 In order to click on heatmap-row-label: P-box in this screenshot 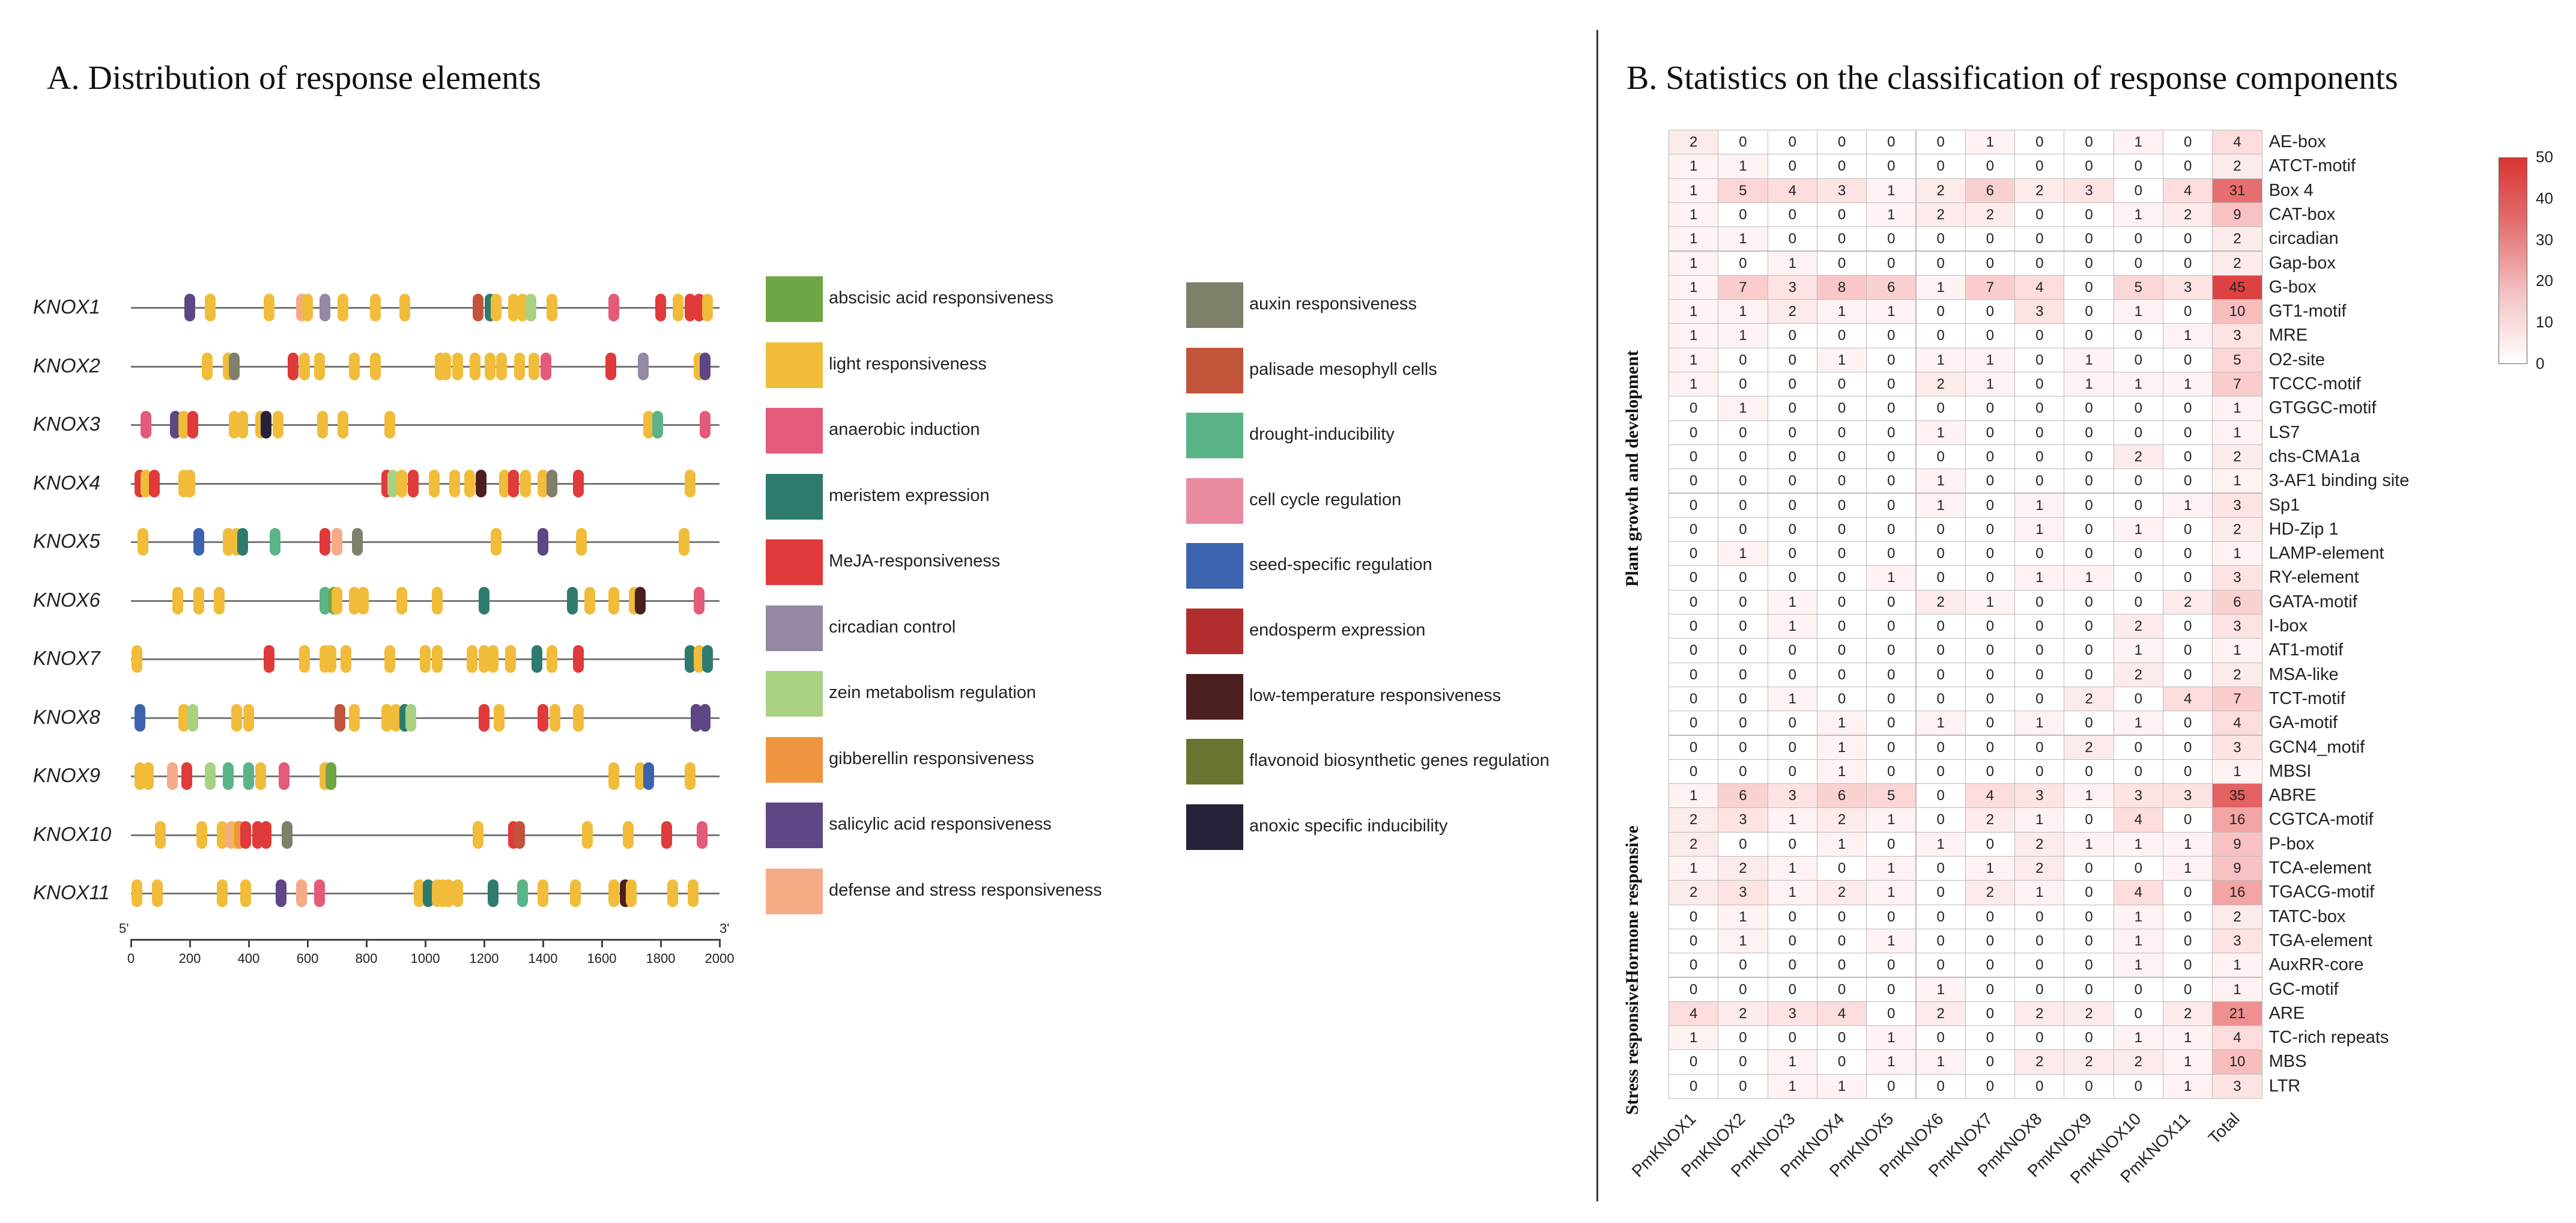, I will do `click(2291, 844)`.